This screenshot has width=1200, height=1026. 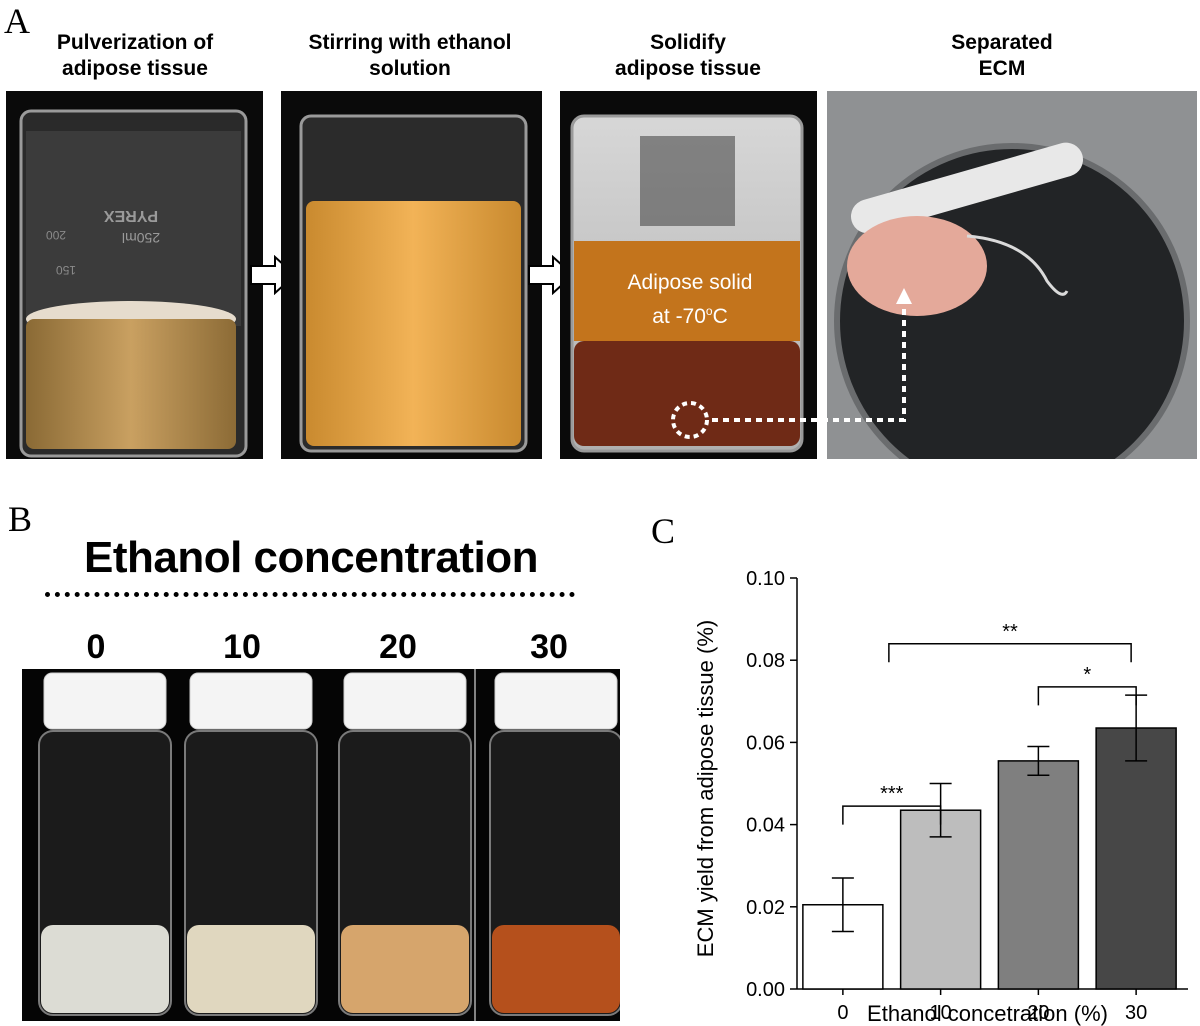 I want to click on y-tick-label: 0.00, so click(x=765, y=990).